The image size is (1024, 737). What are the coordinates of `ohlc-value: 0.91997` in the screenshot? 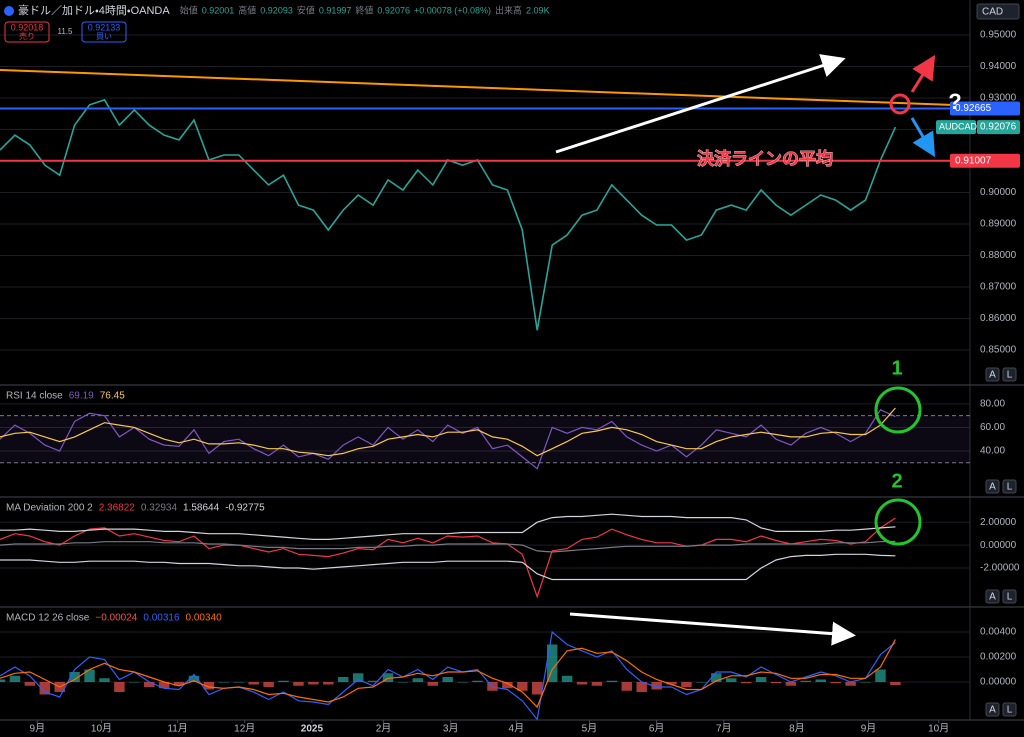 It's located at (335, 10).